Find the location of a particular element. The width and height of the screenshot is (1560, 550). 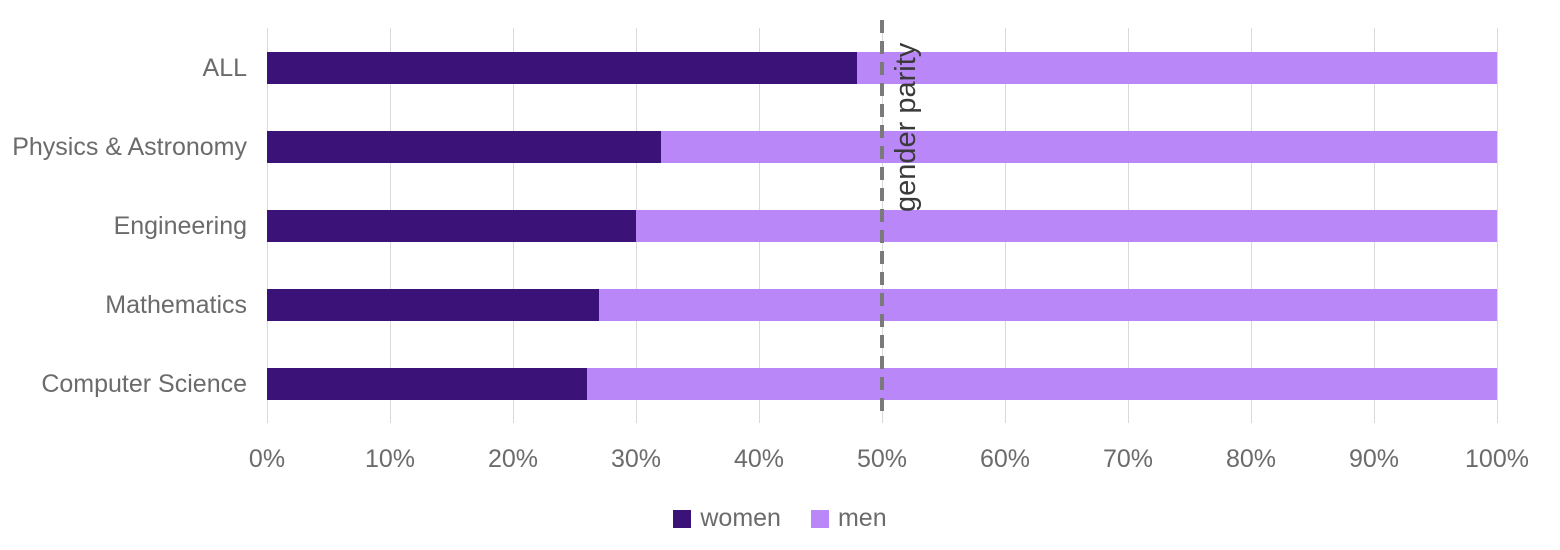

x-tick-label: 0% is located at coordinates (267, 459).